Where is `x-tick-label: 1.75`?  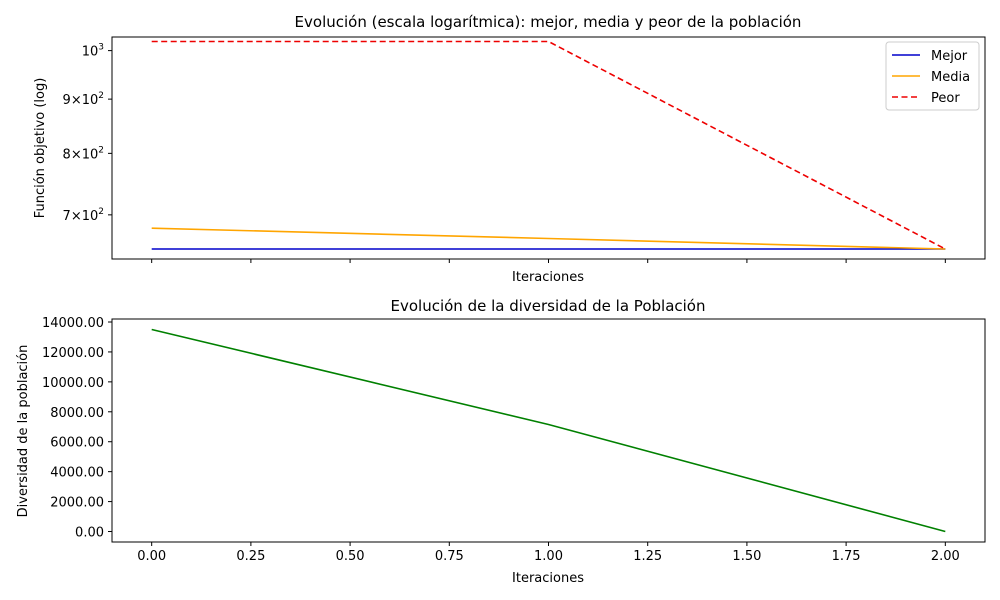 x-tick-label: 1.75 is located at coordinates (846, 556).